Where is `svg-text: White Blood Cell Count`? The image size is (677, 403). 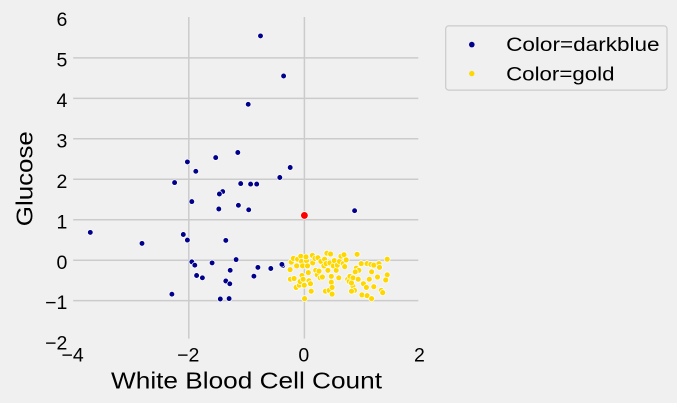 svg-text: White Blood Cell Count is located at coordinates (247, 381).